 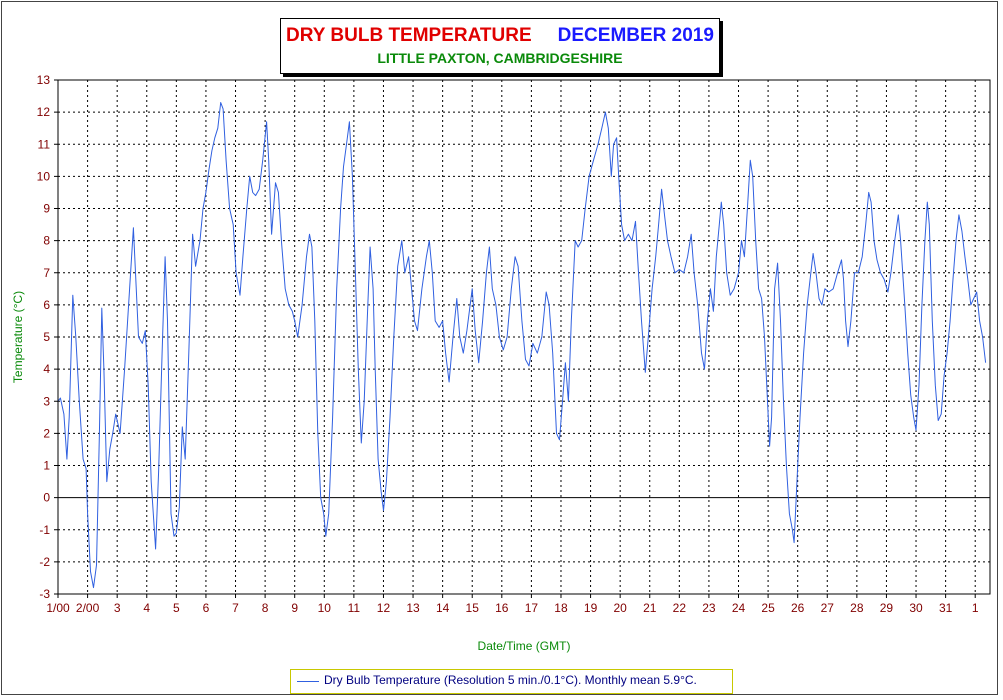 What do you see at coordinates (502, 608) in the screenshot?
I see `x-tick-label: 16` at bounding box center [502, 608].